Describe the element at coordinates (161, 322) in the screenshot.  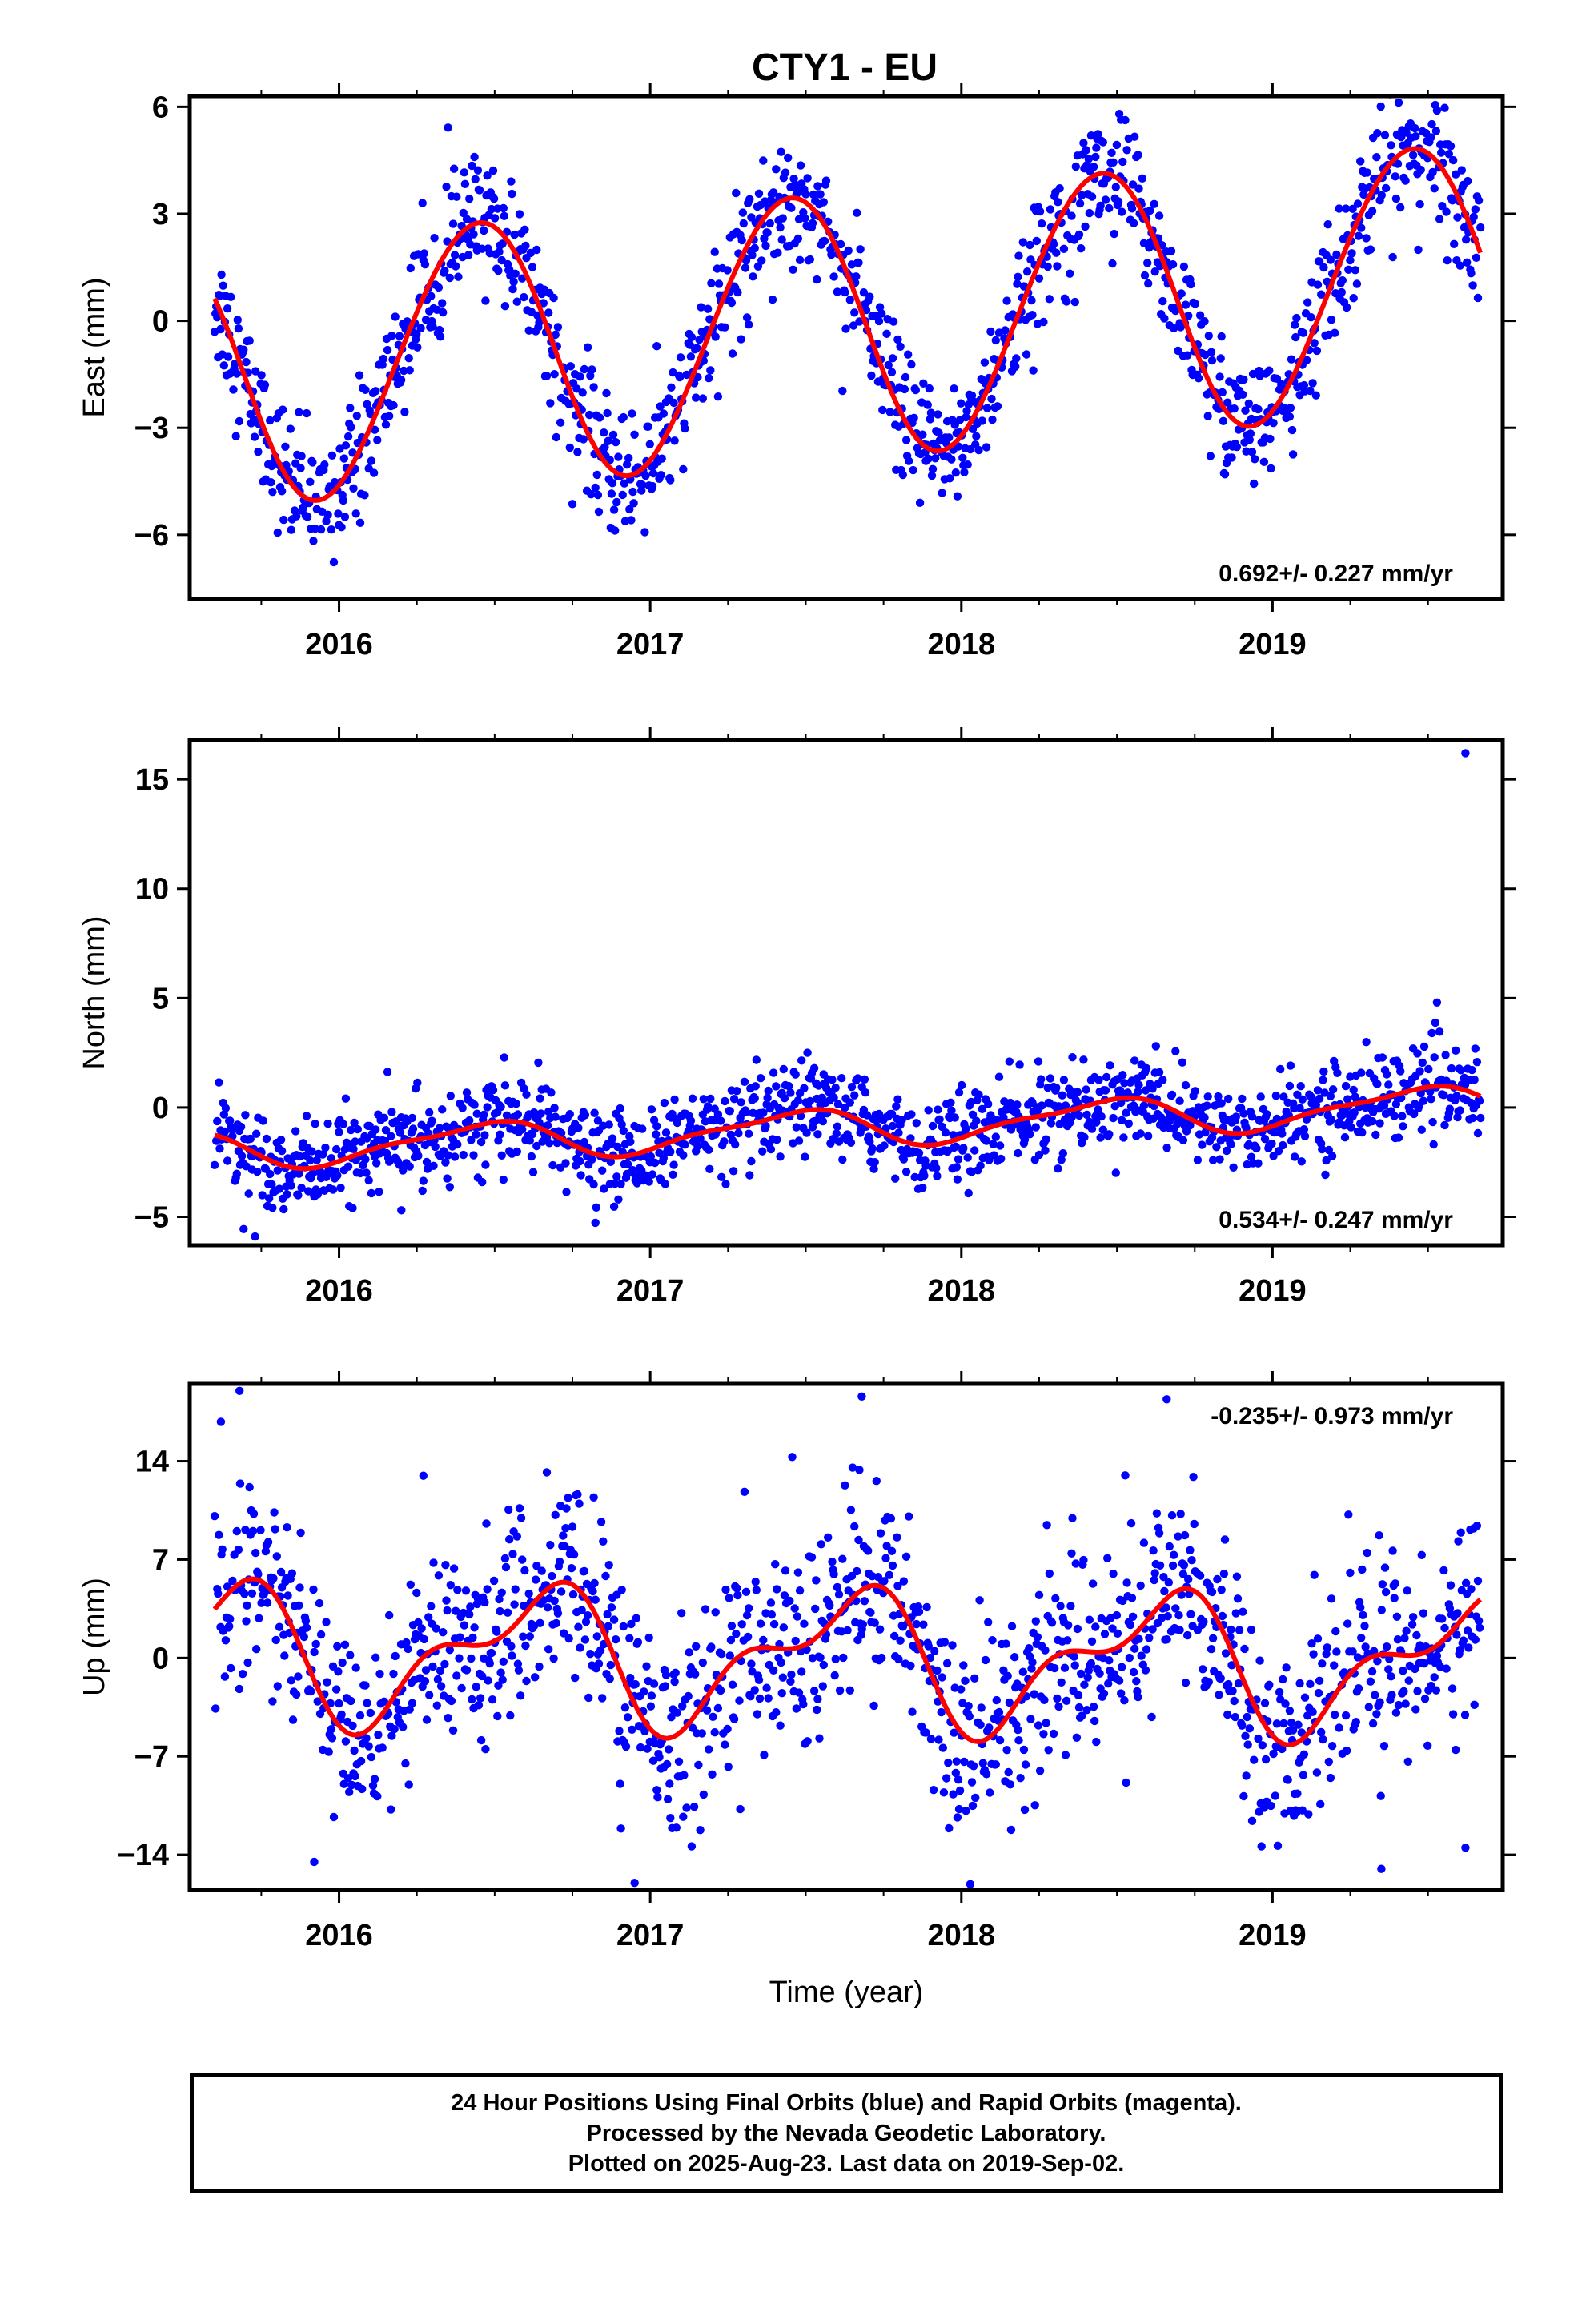
I see `y-tick-label: 0` at that location.